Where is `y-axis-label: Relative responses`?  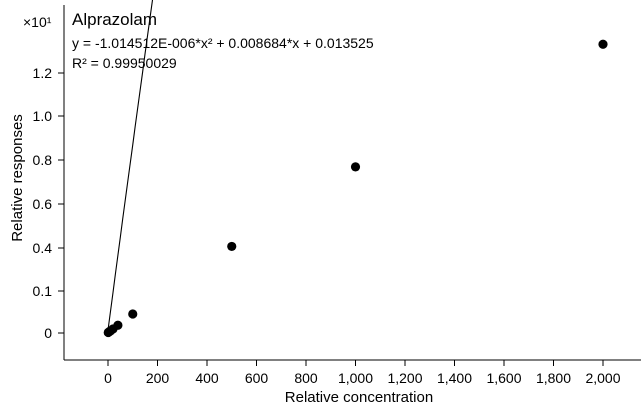 y-axis-label: Relative responses is located at coordinates (17, 178).